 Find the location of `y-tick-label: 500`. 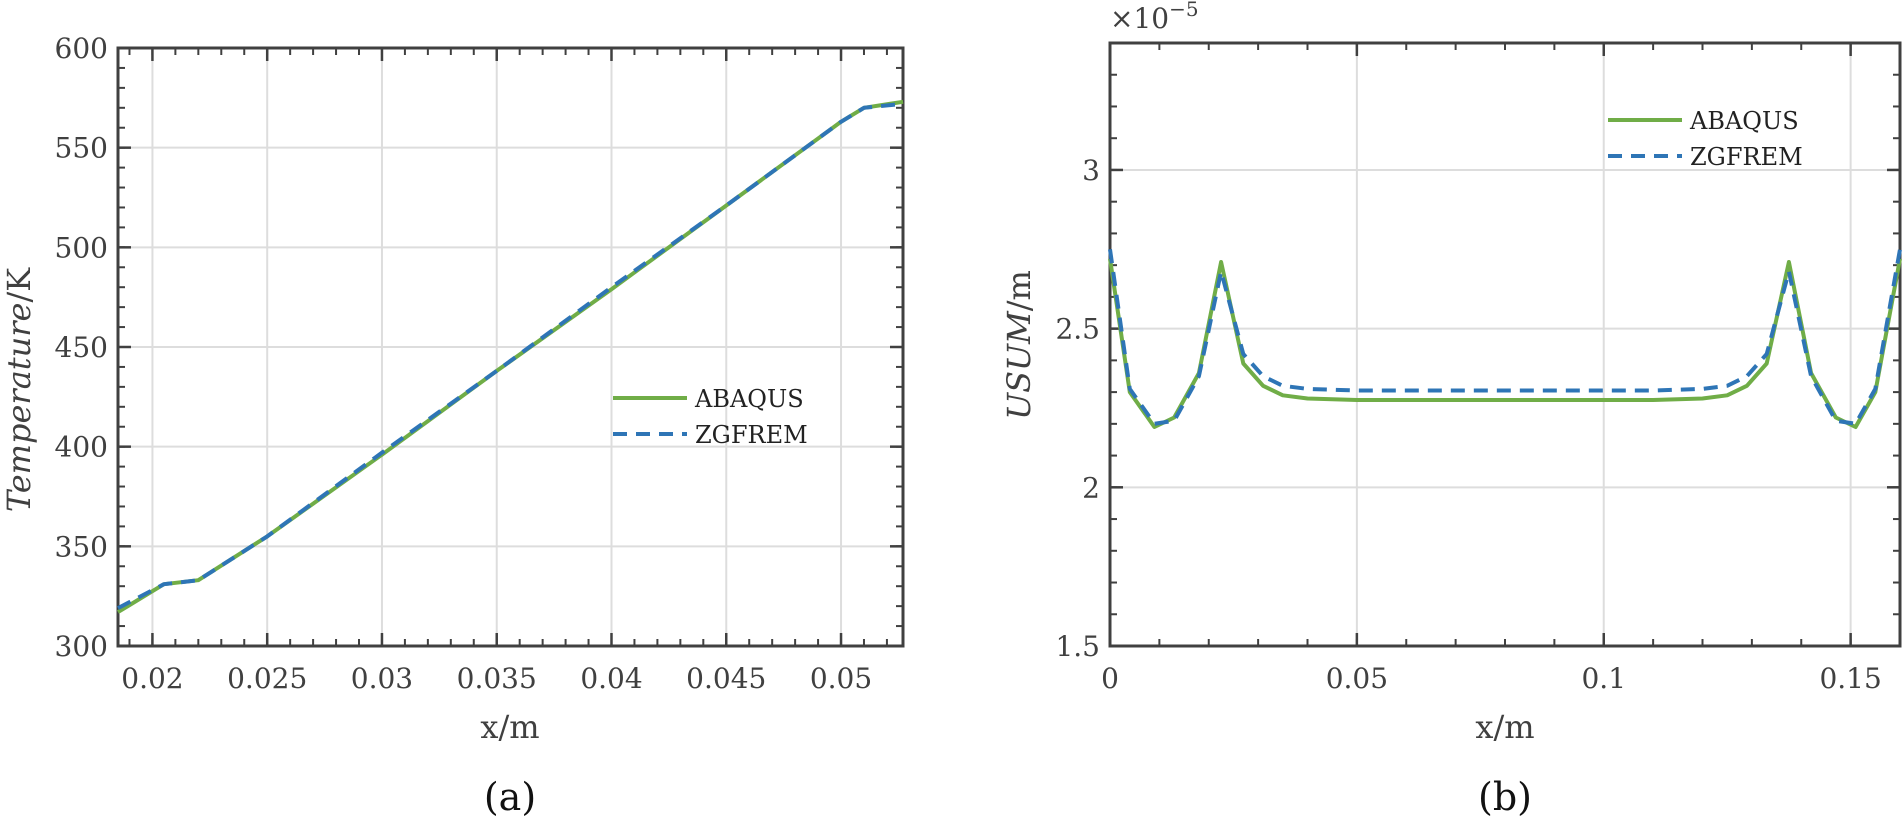

y-tick-label: 500 is located at coordinates (81, 247).